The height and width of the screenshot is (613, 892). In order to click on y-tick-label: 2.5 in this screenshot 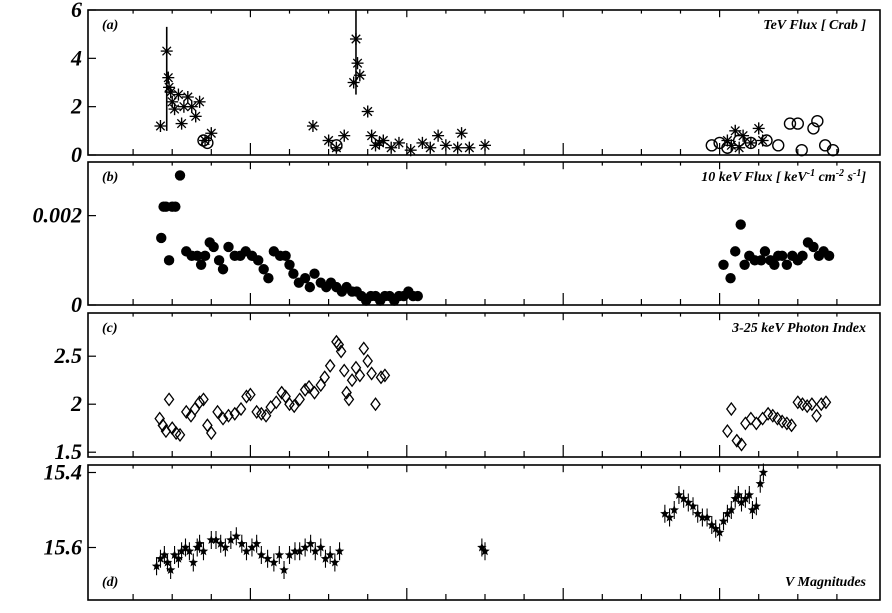, I will do `click(68, 355)`.